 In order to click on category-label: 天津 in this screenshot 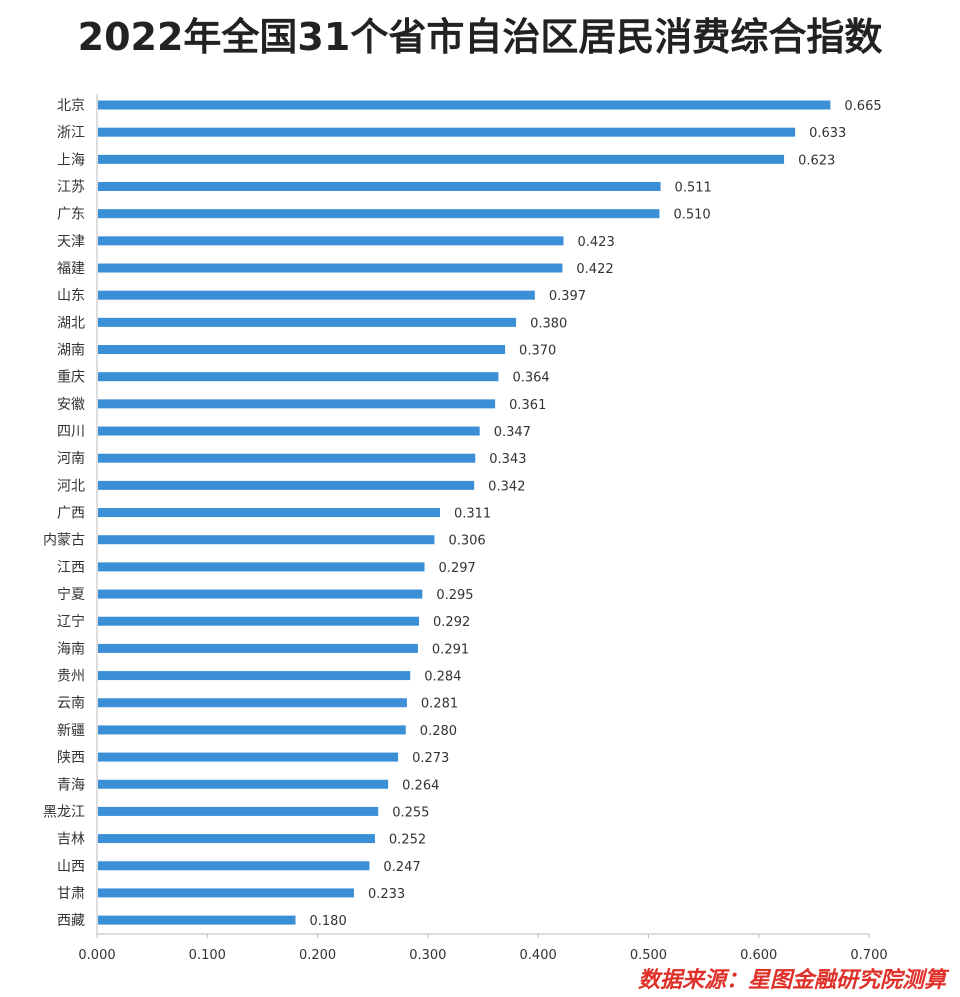, I will do `click(71, 242)`.